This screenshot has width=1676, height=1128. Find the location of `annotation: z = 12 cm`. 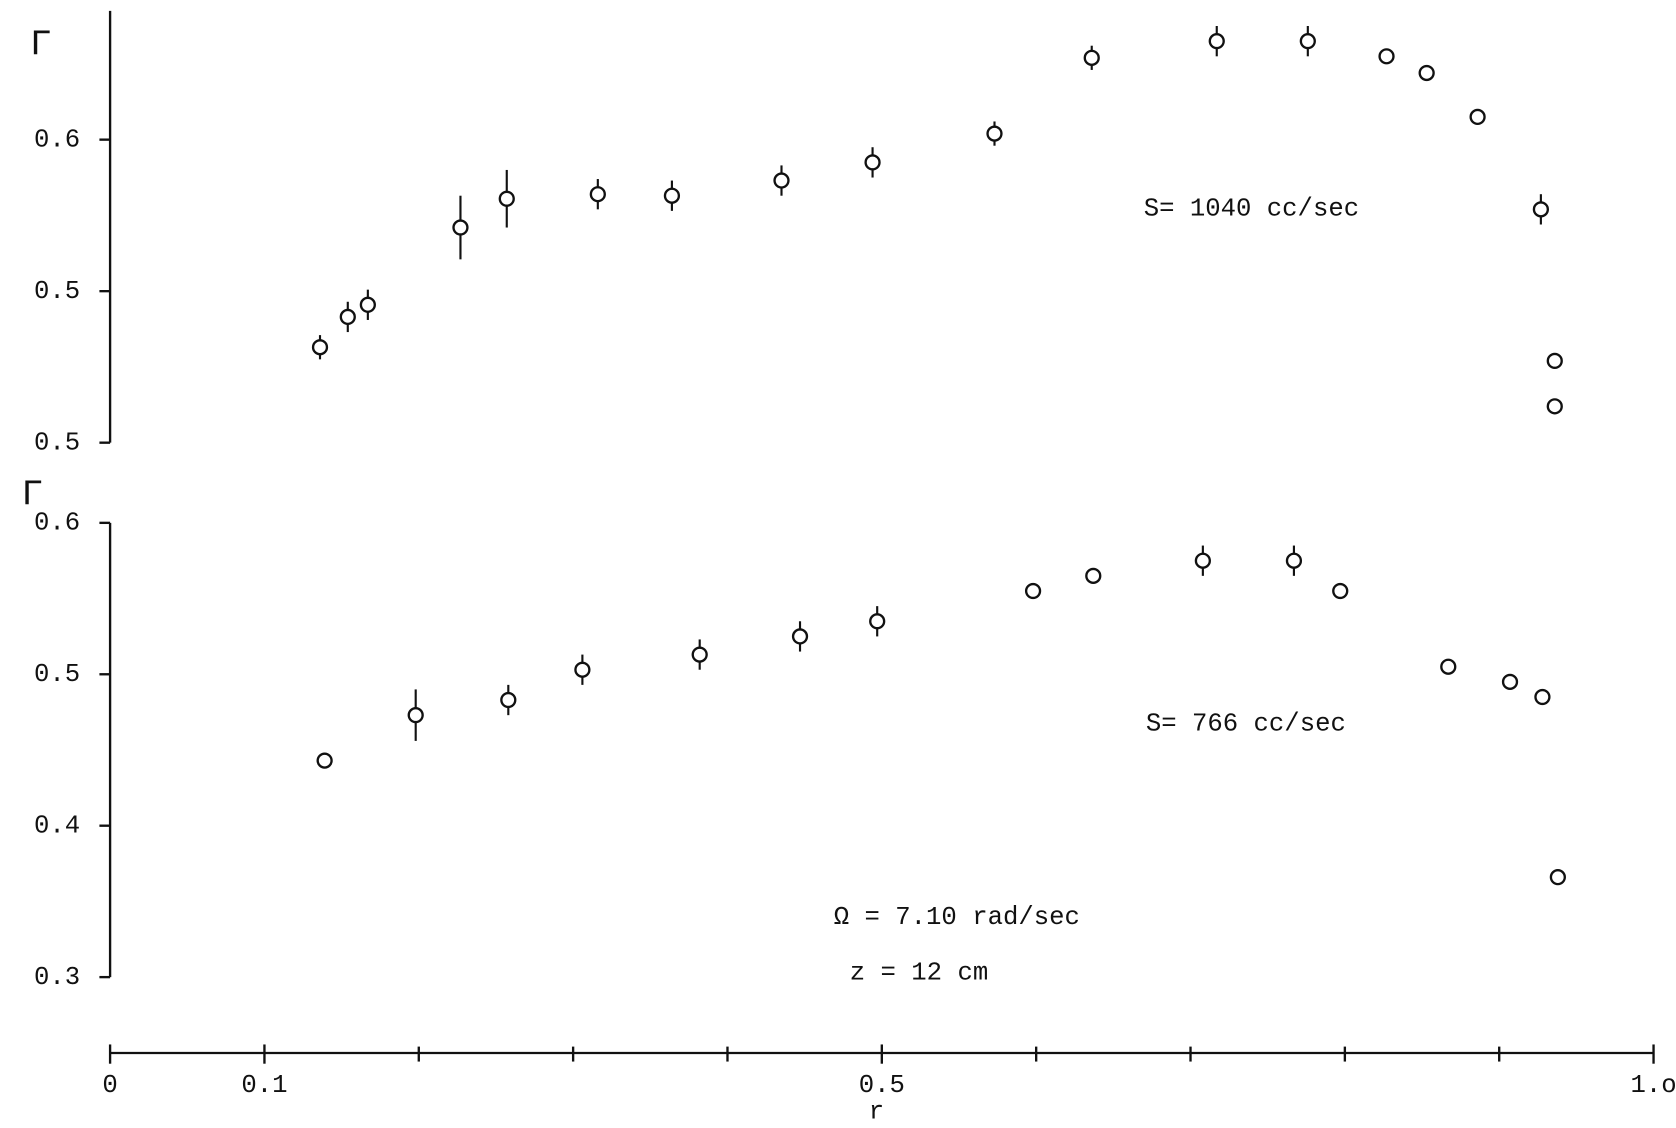

annotation: z = 12 cm is located at coordinates (919, 973).